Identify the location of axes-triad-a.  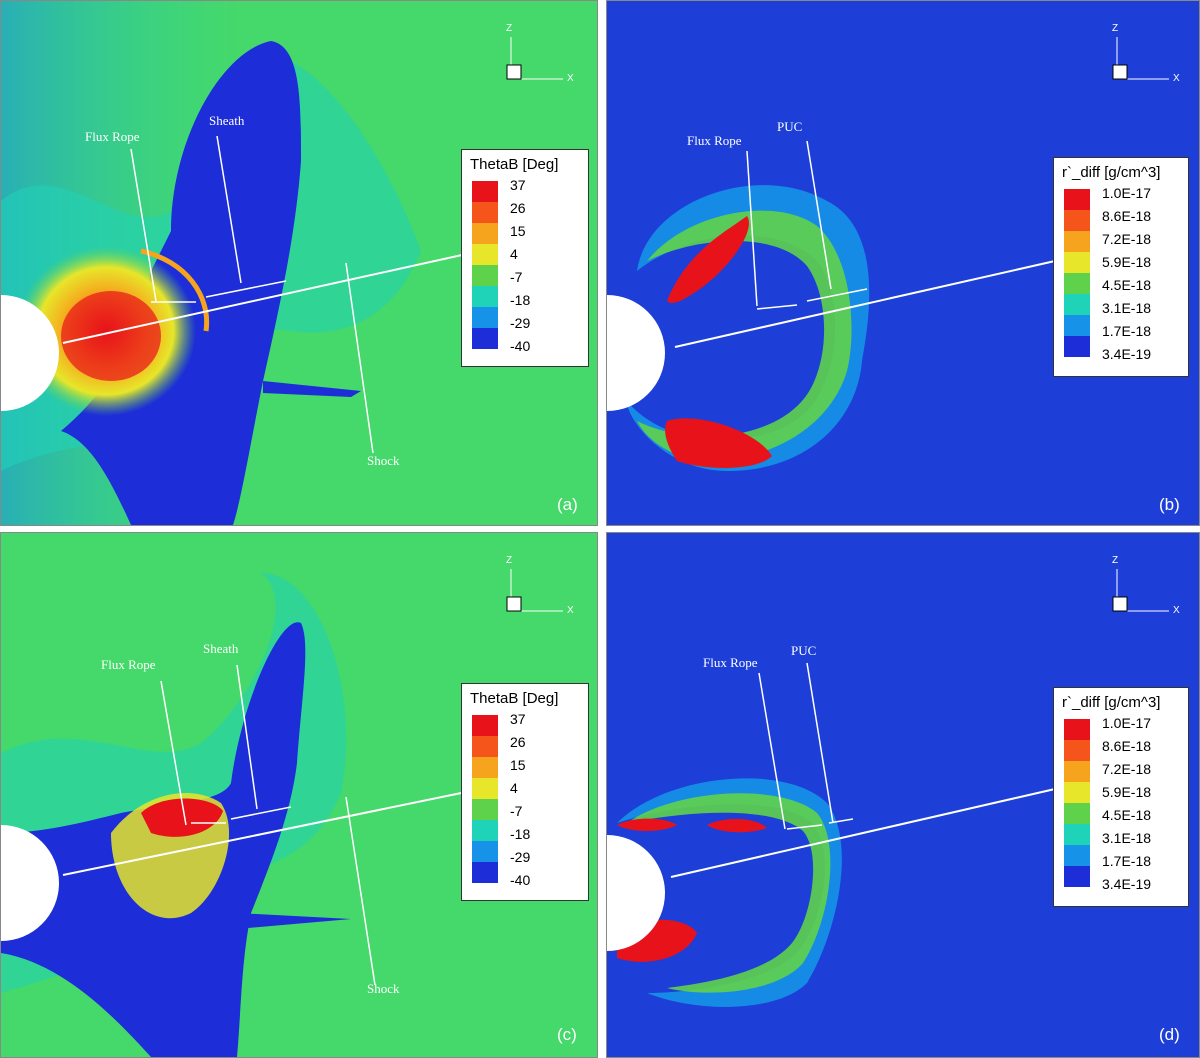
(534, 58).